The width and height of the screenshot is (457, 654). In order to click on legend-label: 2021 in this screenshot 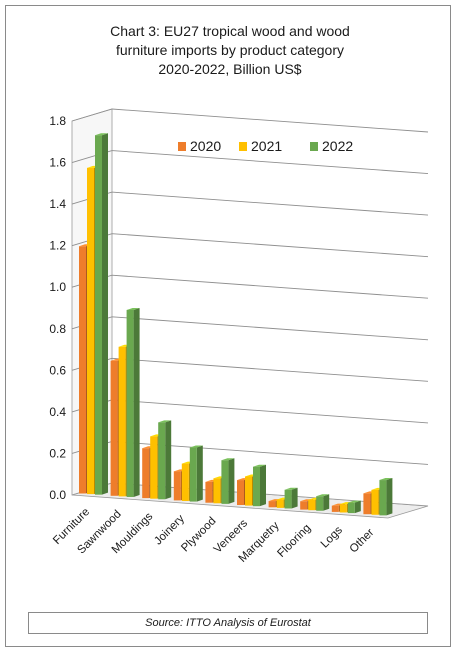, I will do `click(266, 146)`.